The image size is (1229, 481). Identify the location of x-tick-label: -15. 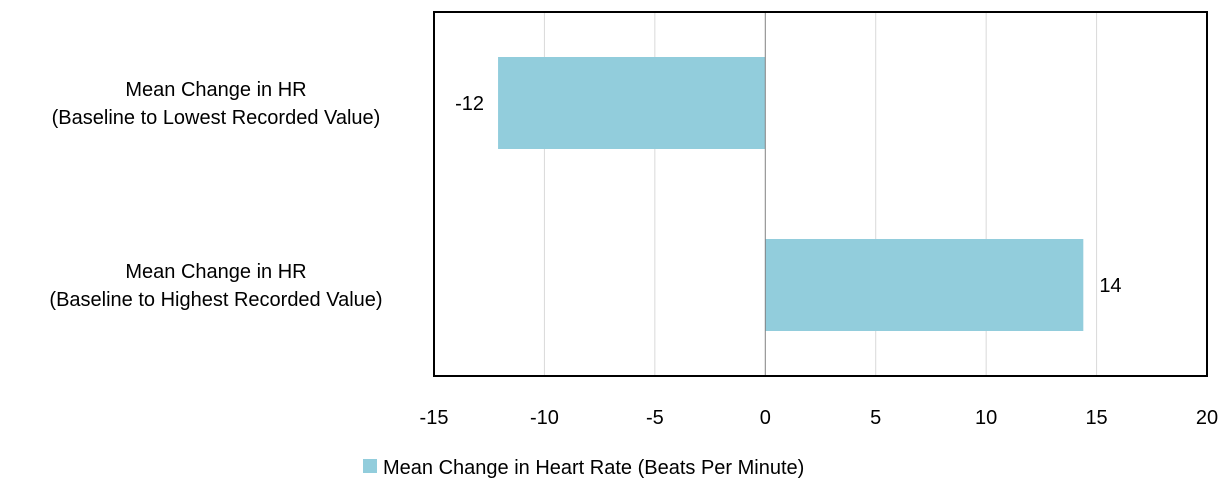
(434, 418).